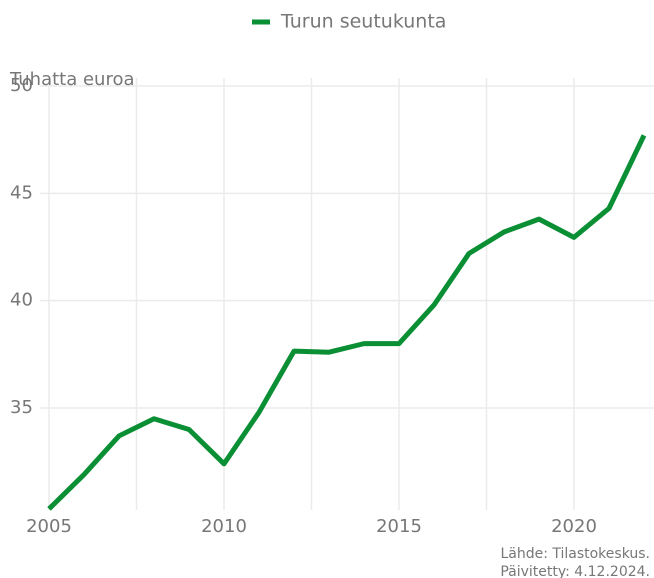  Describe the element at coordinates (224, 526) in the screenshot. I see `x-tick-label: 2010` at that location.